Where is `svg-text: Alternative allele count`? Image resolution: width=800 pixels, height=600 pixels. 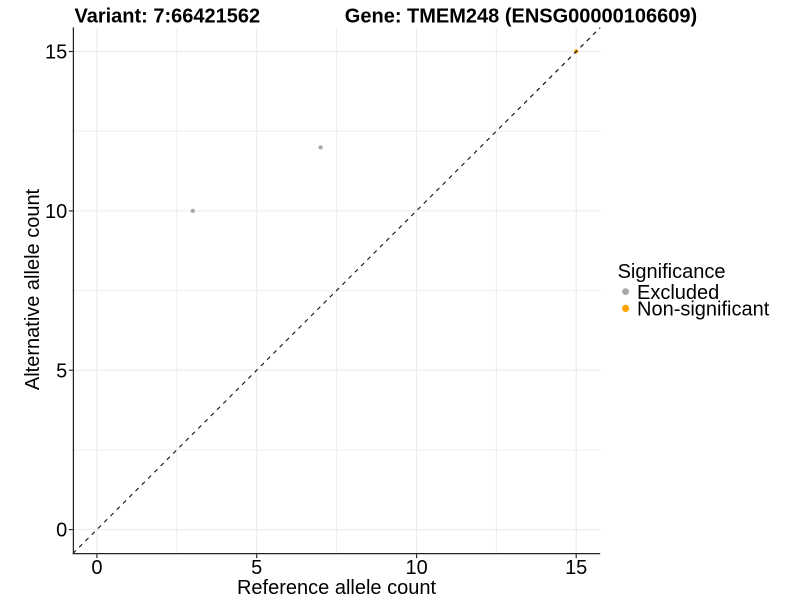
svg-text: Alternative allele count is located at coordinates (33, 289).